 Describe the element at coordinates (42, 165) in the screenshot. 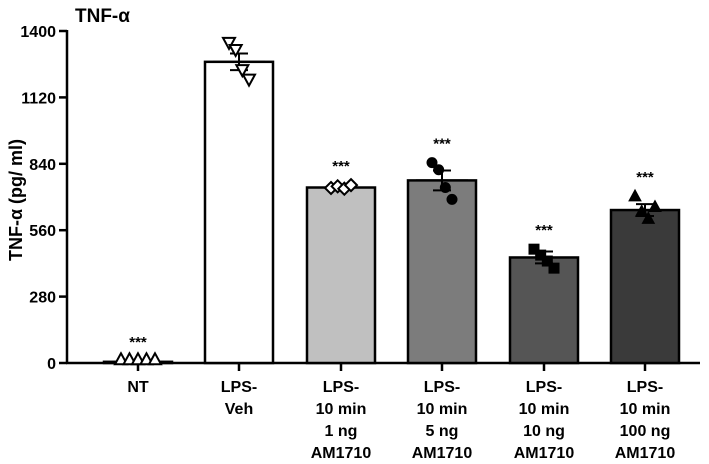

I see `y-tick-label-3: 840` at that location.